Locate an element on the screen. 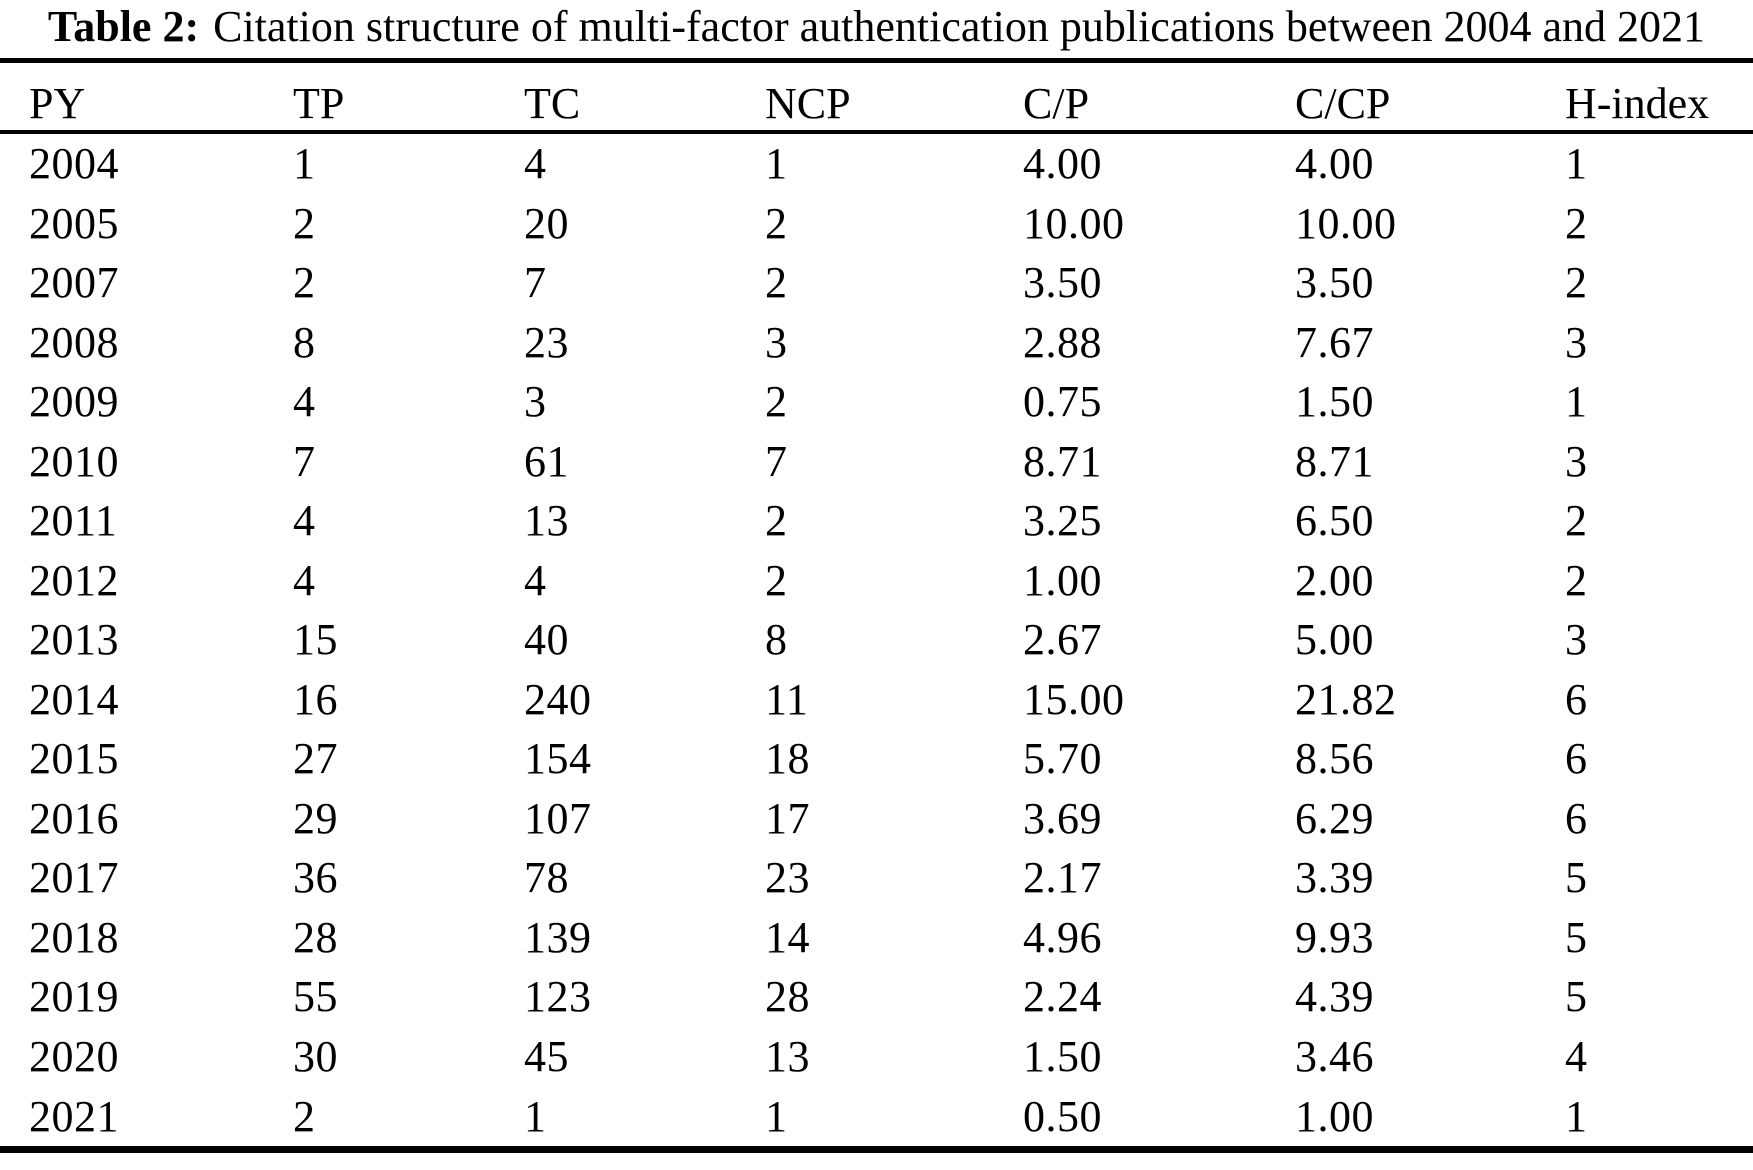  table-cell: 7 is located at coordinates (304, 461).